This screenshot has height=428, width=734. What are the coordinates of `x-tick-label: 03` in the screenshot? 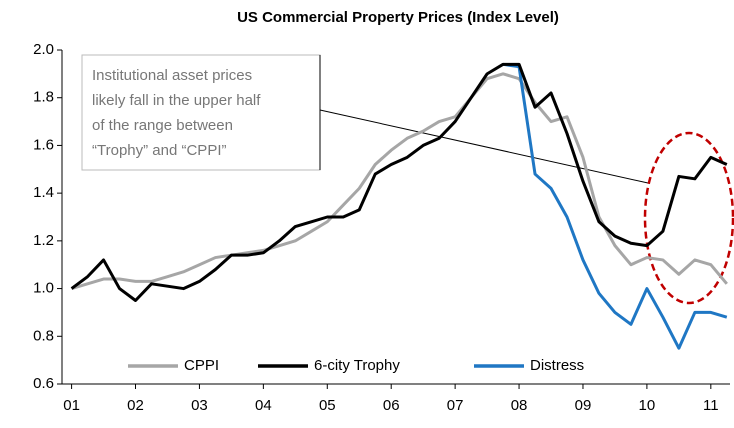 It's located at (199, 405).